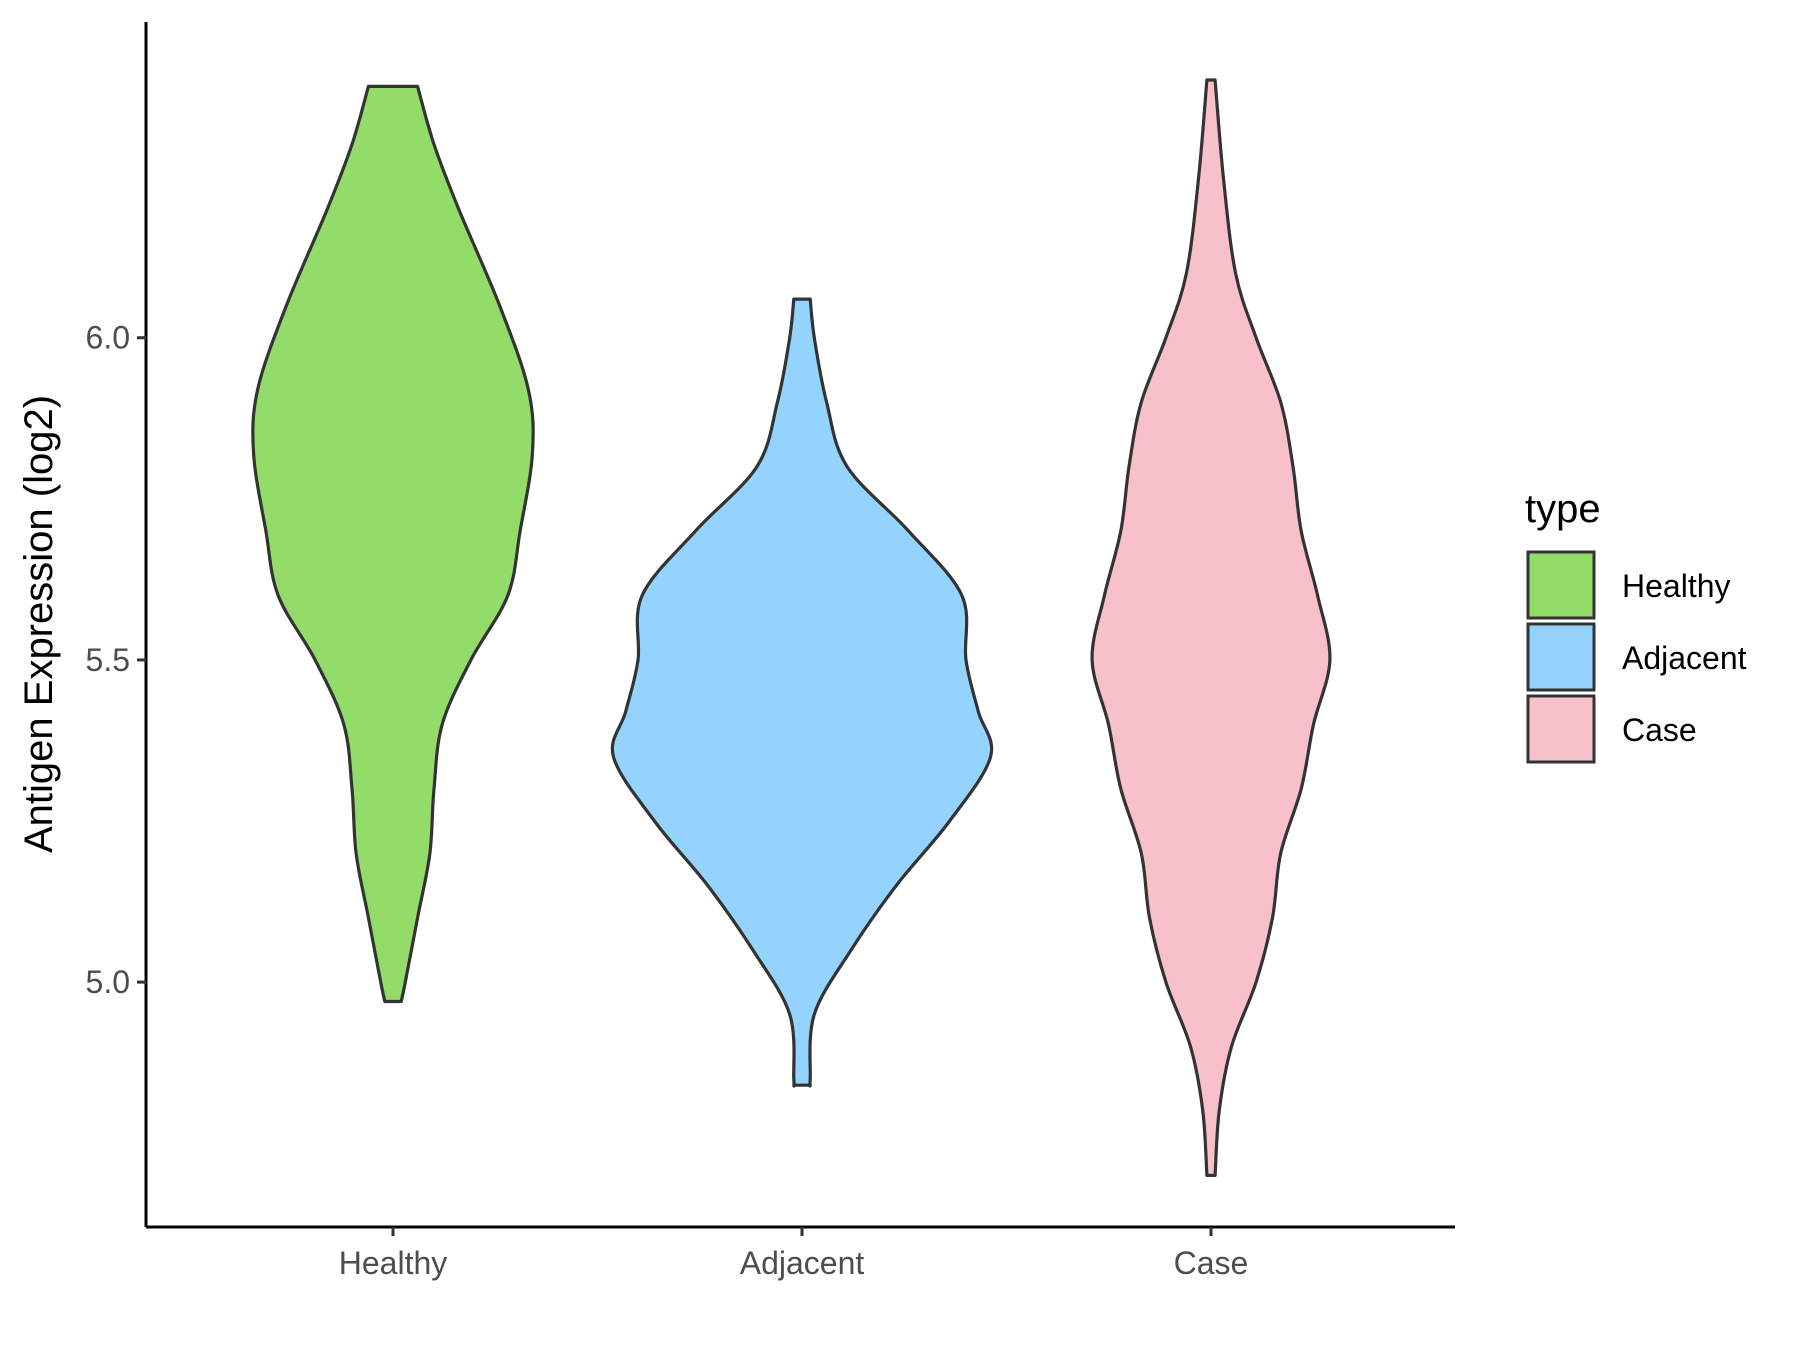 The height and width of the screenshot is (1350, 1800). I want to click on legend-label-case: Case, so click(1659, 730).